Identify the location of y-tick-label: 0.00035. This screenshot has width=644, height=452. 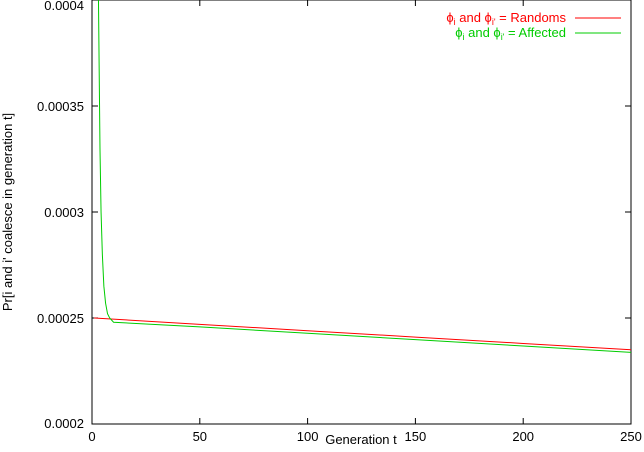
(60, 106).